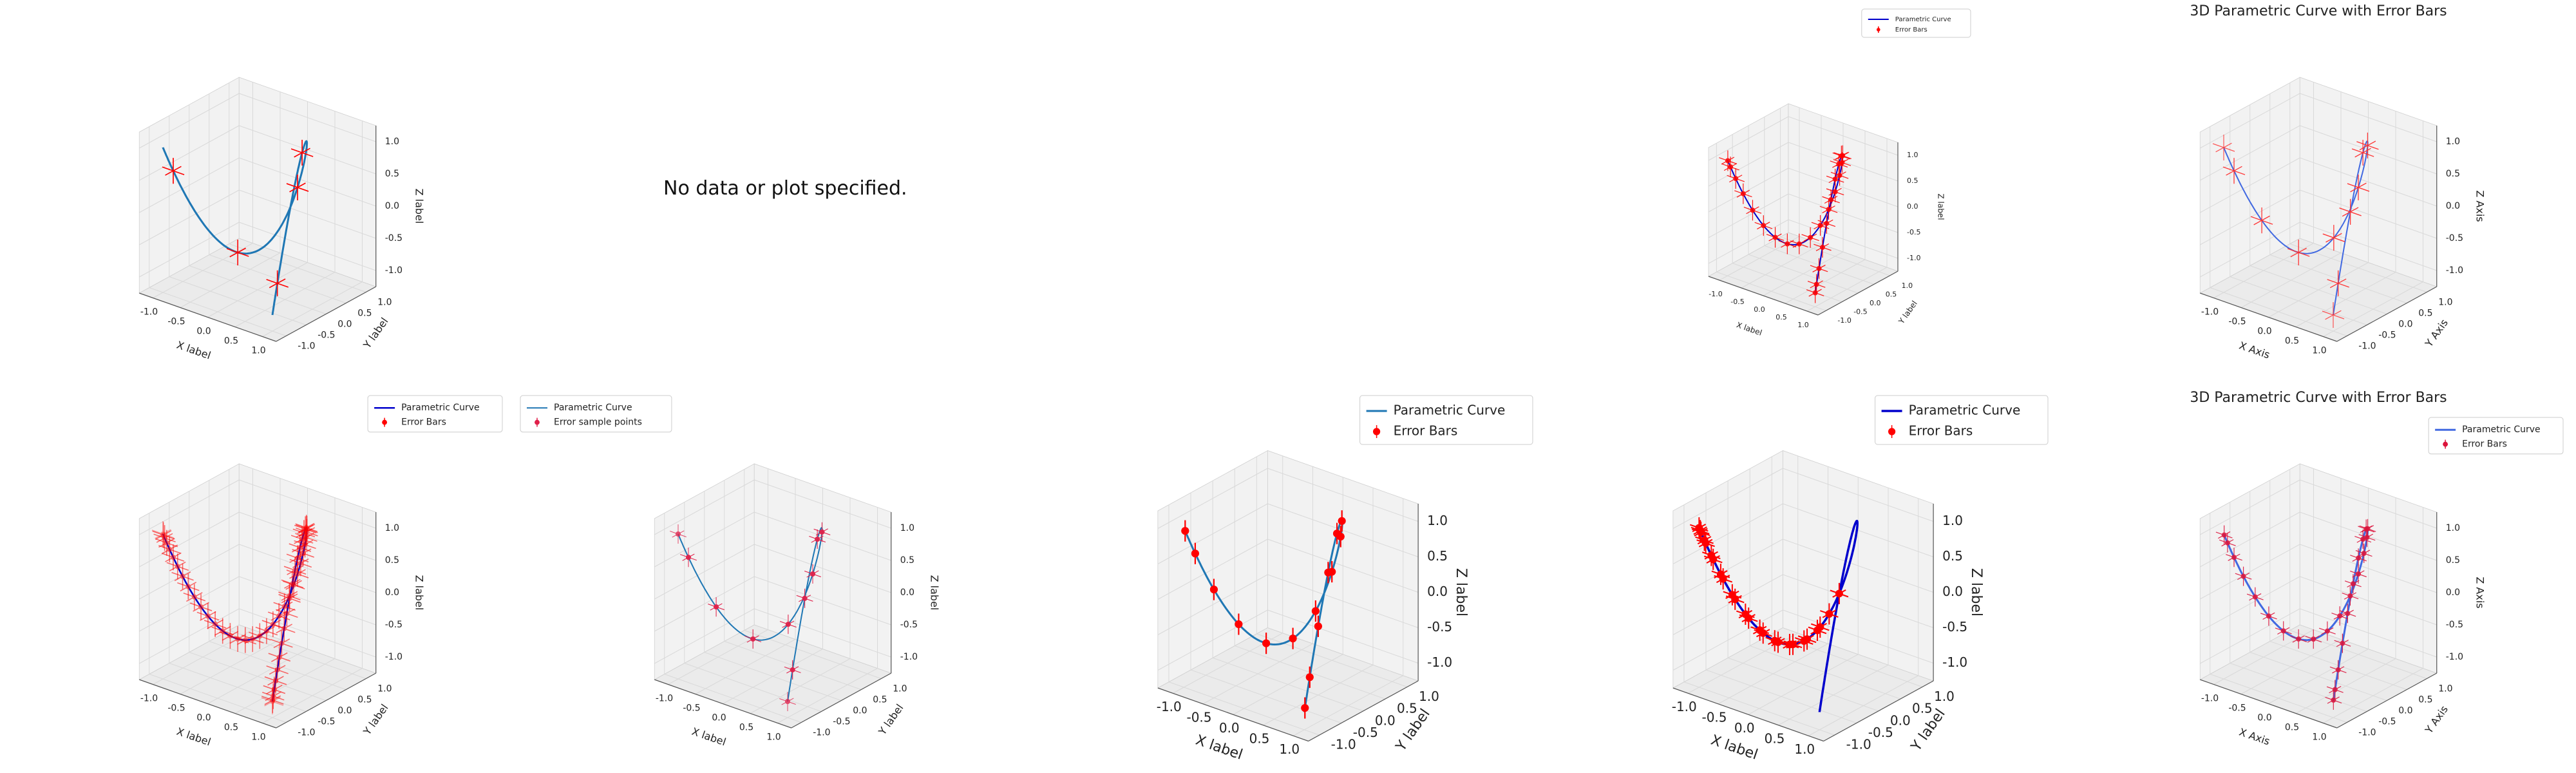 The image size is (2576, 773). Describe the element at coordinates (1976, 592) in the screenshot. I see `z-axis-label: Z label` at that location.